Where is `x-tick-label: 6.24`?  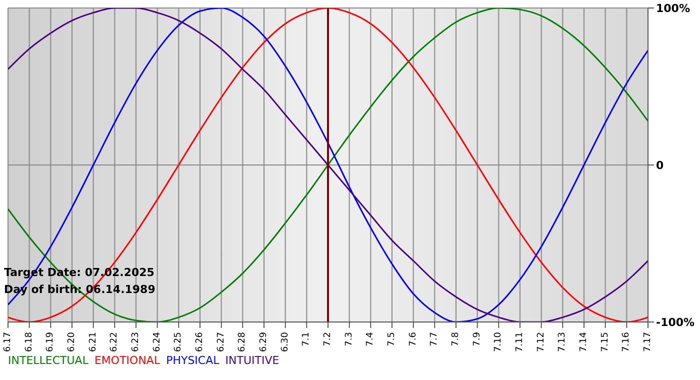
x-tick-label: 6.24 is located at coordinates (157, 342).